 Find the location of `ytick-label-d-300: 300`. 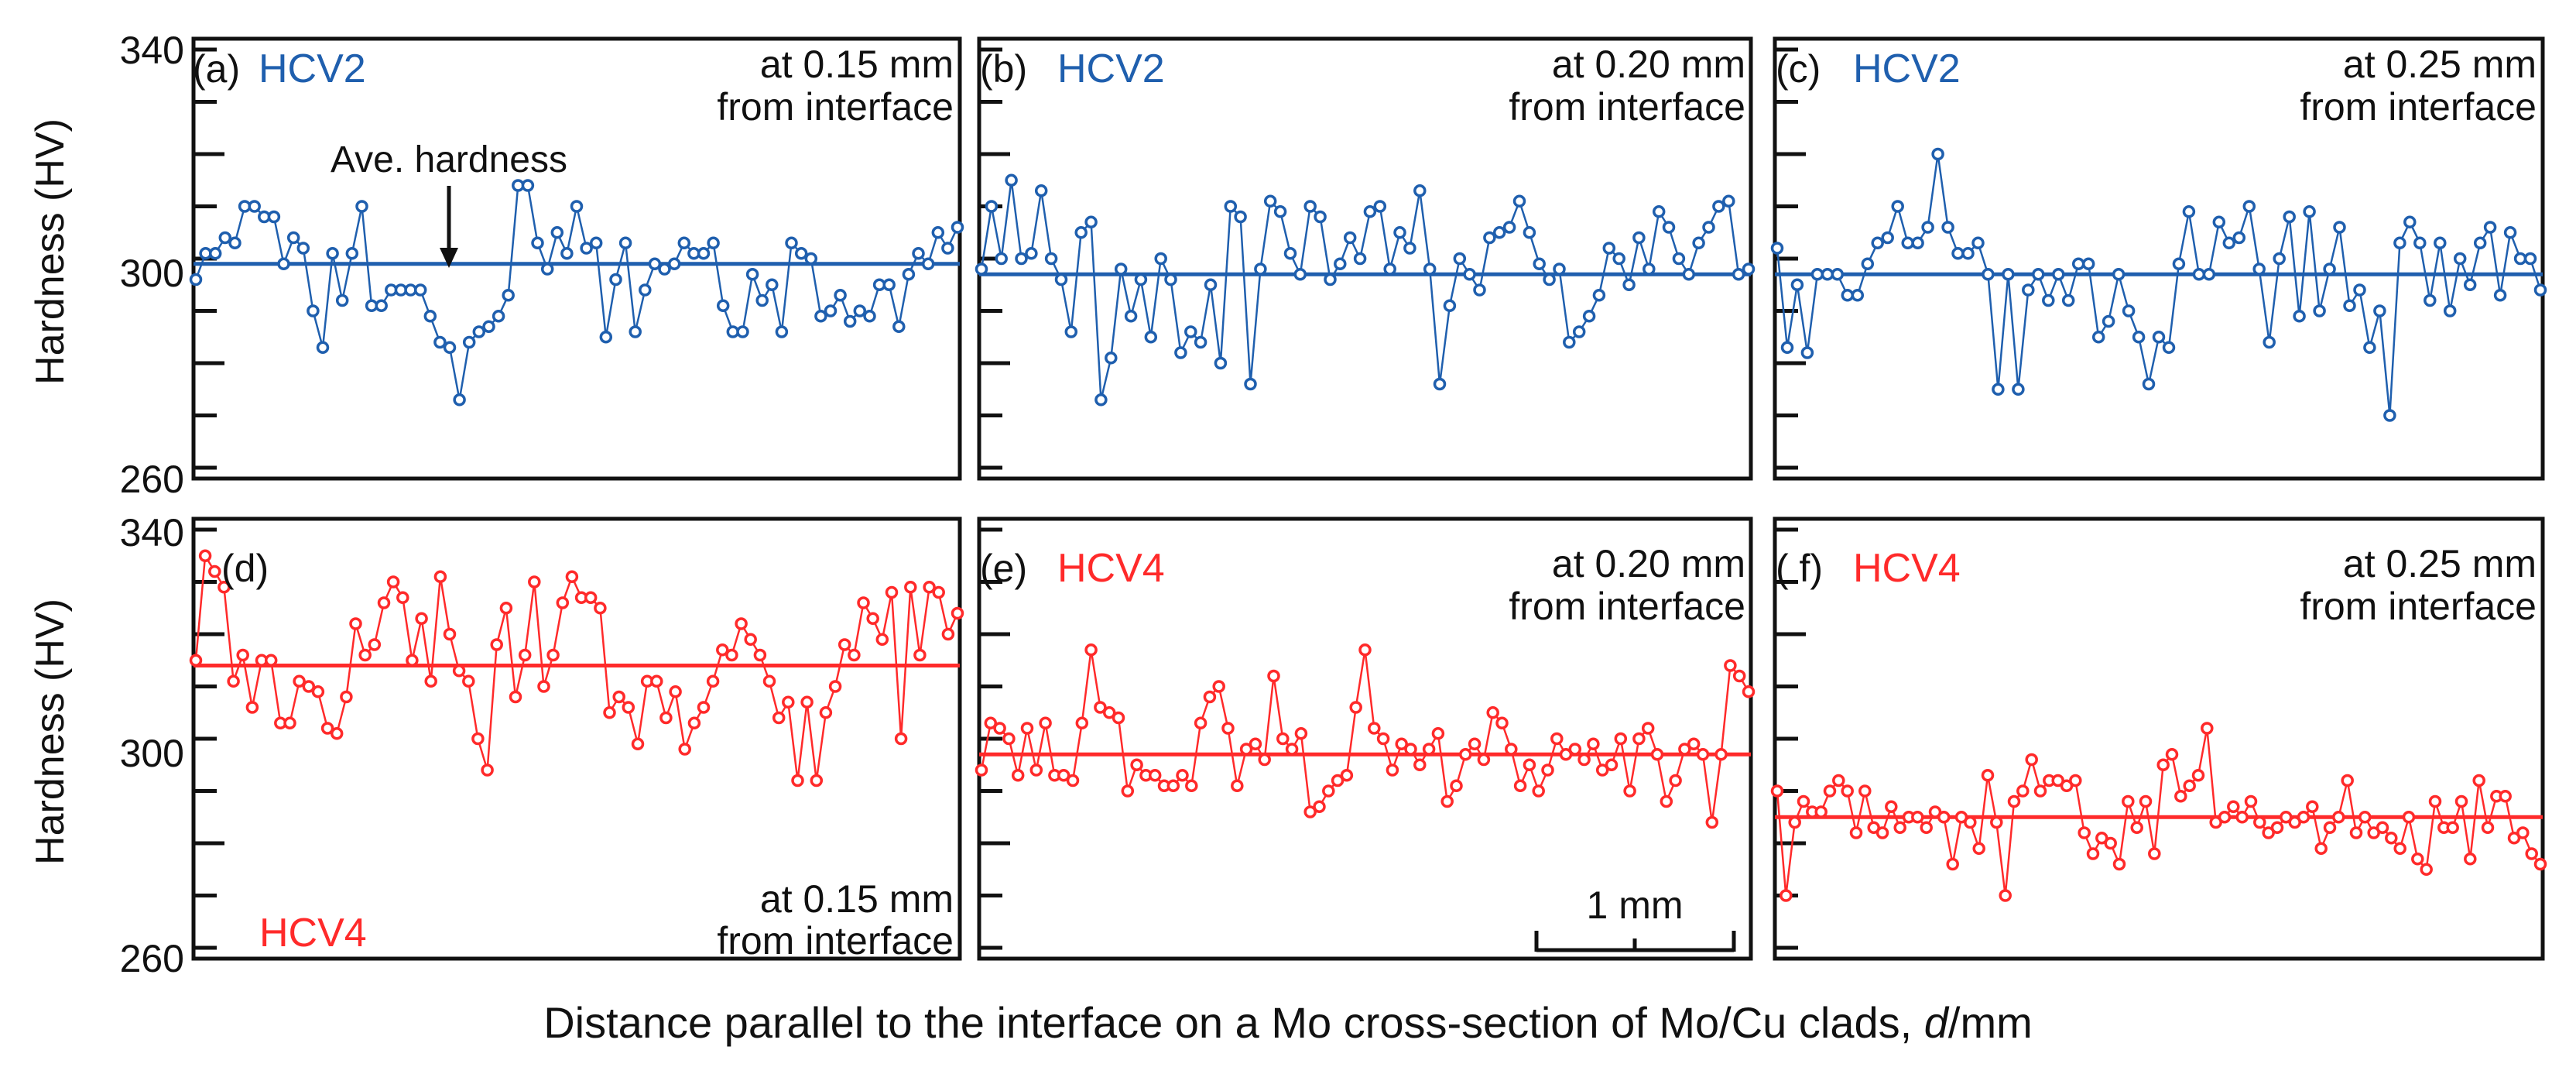

ytick-label-d-300: 300 is located at coordinates (152, 753).